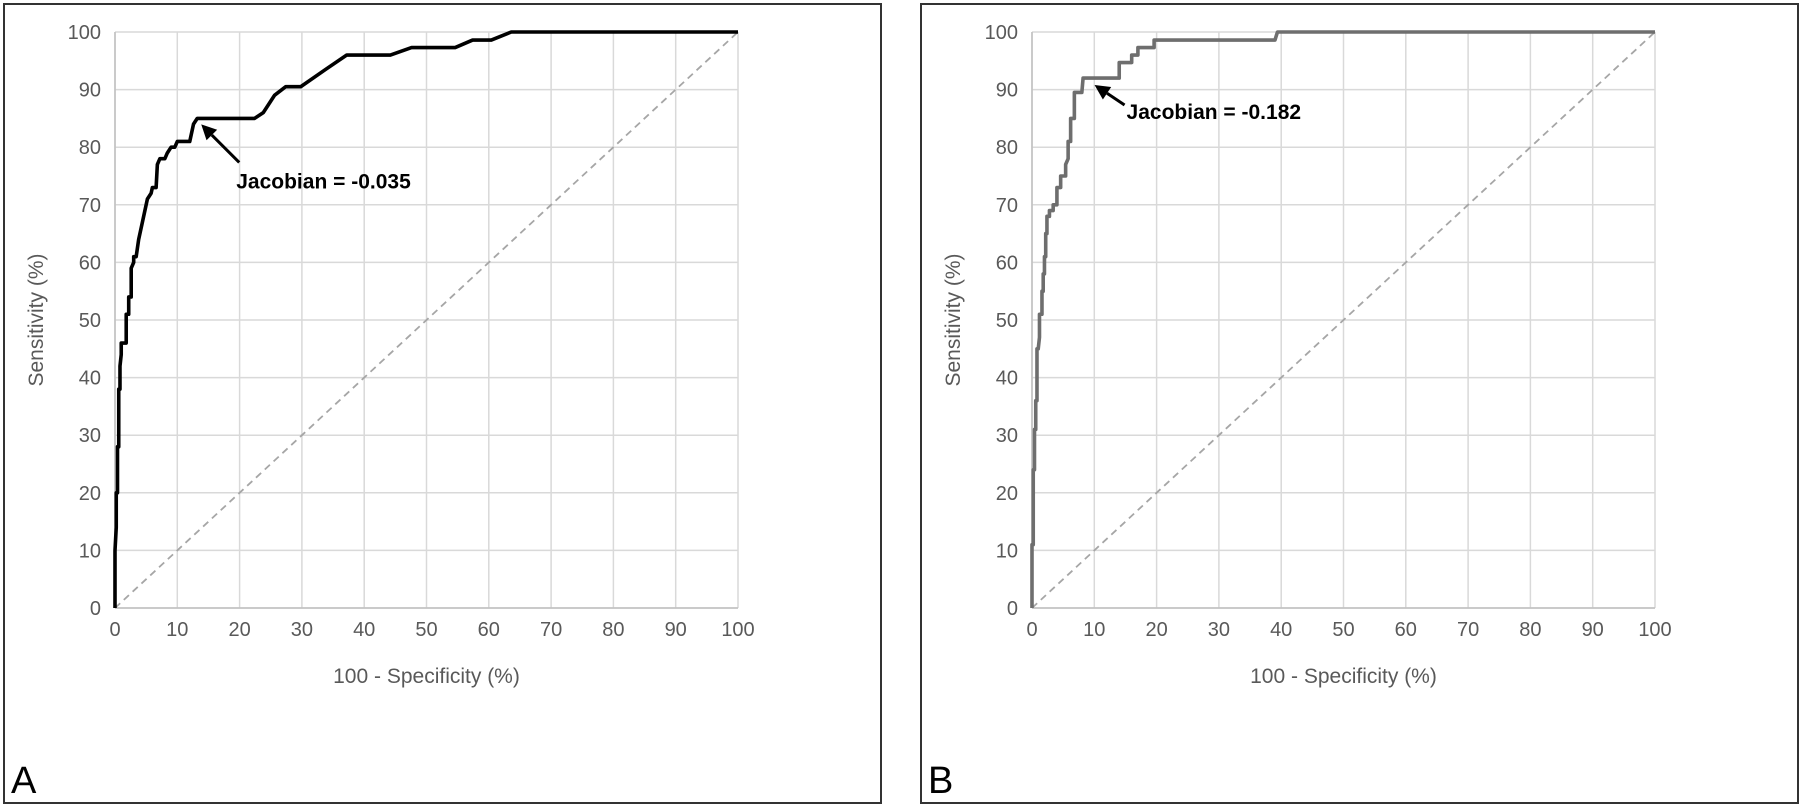 The image size is (1800, 808). I want to click on panel-label: A, so click(24, 781).